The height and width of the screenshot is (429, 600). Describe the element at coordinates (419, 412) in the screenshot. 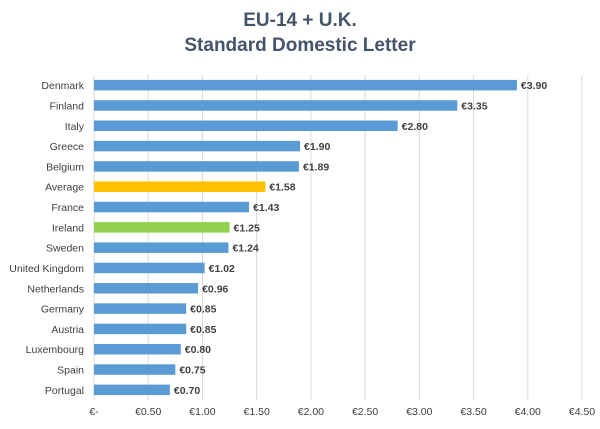

I see `x-tick-label: €3.00` at that location.